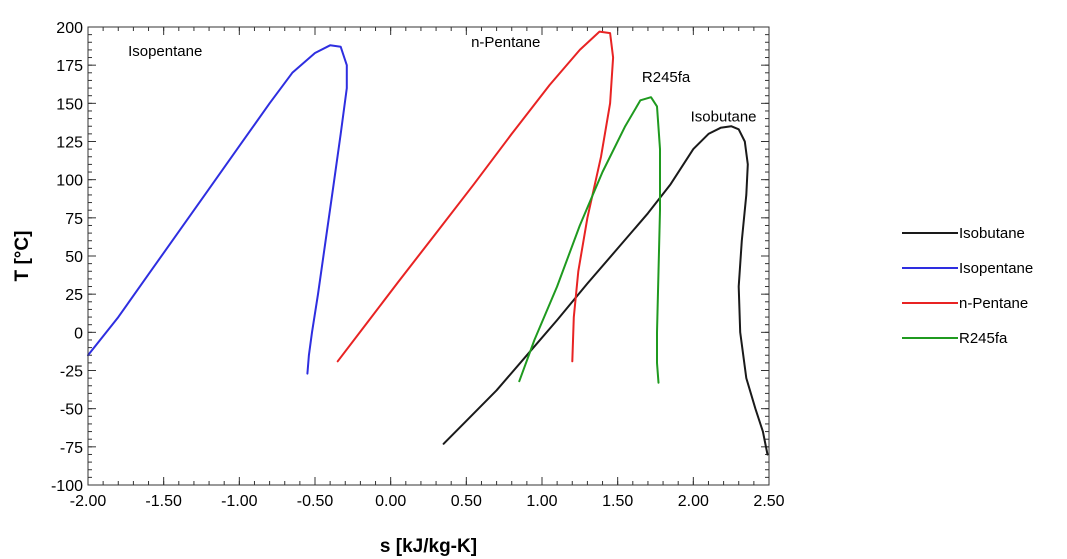  What do you see at coordinates (74, 219) in the screenshot?
I see `y-tick-label: 75` at bounding box center [74, 219].